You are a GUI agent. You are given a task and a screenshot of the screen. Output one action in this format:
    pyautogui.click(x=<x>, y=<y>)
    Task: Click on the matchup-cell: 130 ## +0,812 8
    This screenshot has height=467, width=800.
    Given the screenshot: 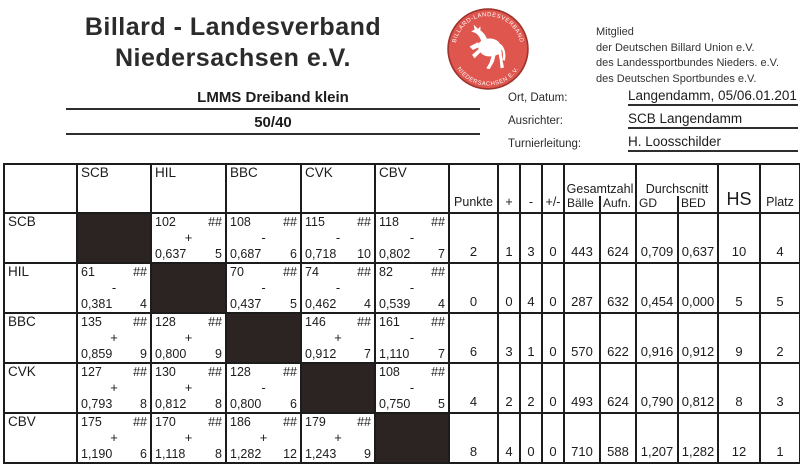 What is the action you would take?
    pyautogui.click(x=188, y=388)
    